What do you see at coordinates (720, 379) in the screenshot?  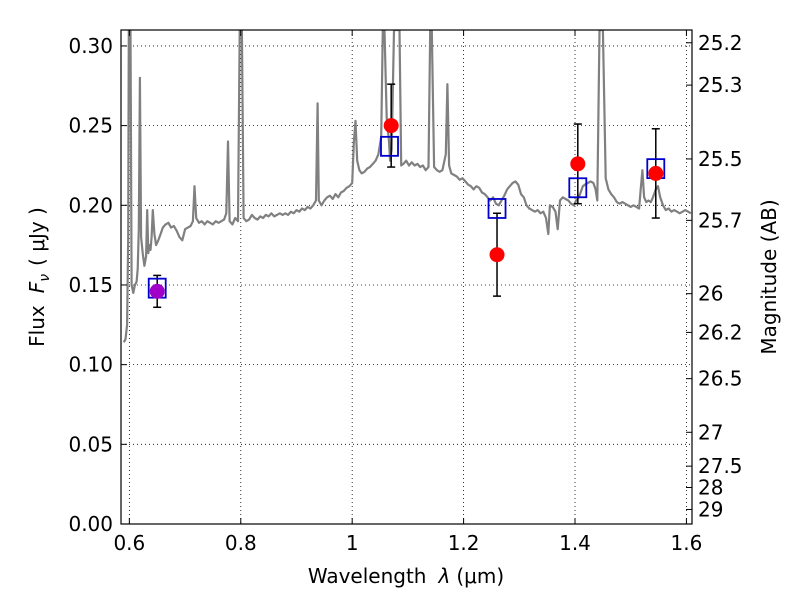 I see `y2-tick-label: 26.5` at bounding box center [720, 379].